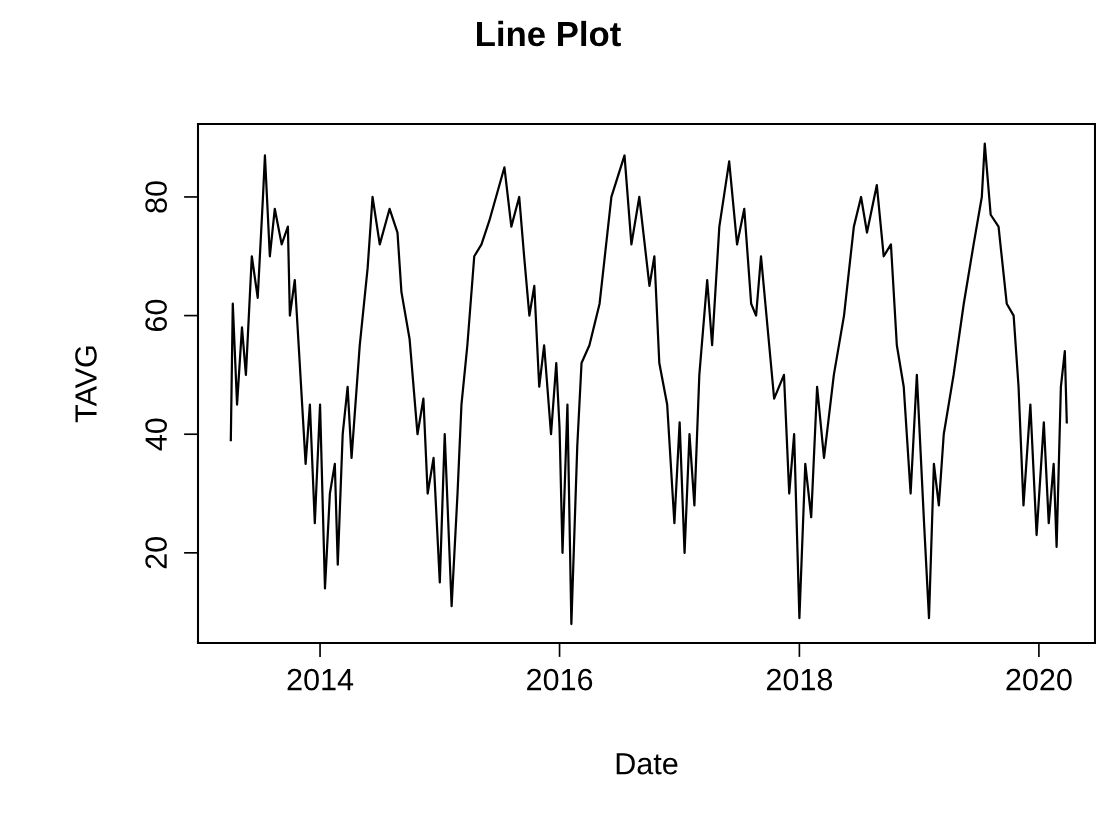  Describe the element at coordinates (560, 679) in the screenshot. I see `x-tick-label: 2016` at that location.